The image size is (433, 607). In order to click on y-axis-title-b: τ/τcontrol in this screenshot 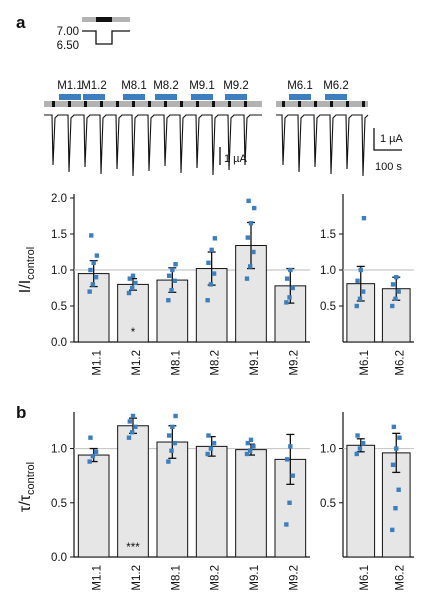, I will do `click(27, 487)`.